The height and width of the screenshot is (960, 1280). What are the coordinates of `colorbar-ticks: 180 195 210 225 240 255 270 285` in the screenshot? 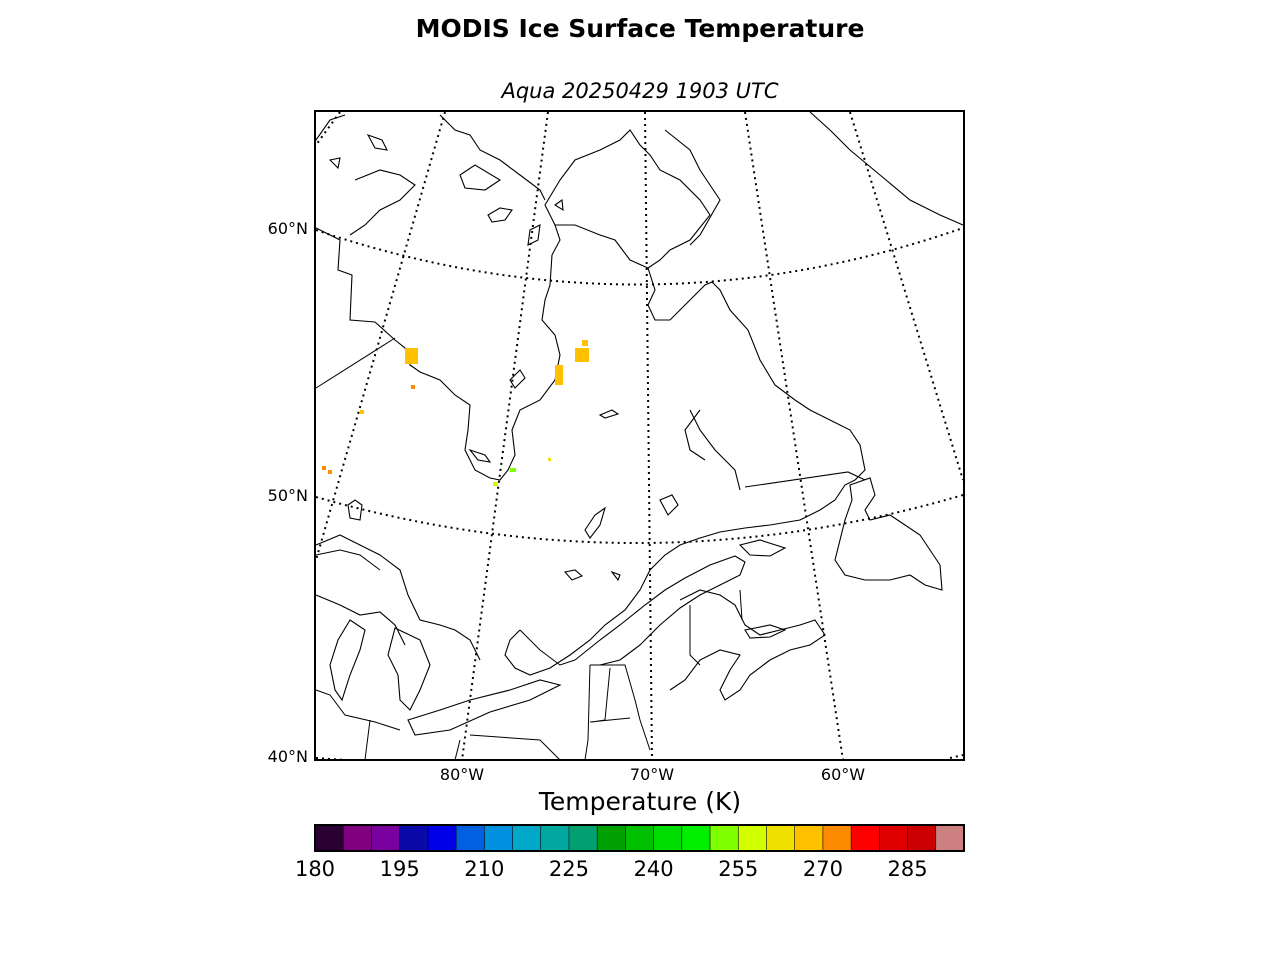 It's located at (611, 869).